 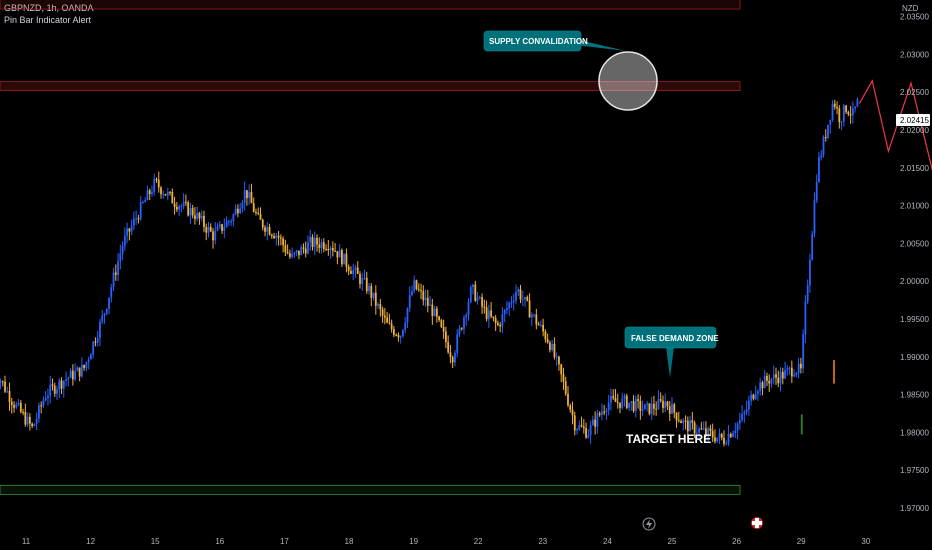 What do you see at coordinates (284, 541) in the screenshot?
I see `time-tick-label: 17` at bounding box center [284, 541].